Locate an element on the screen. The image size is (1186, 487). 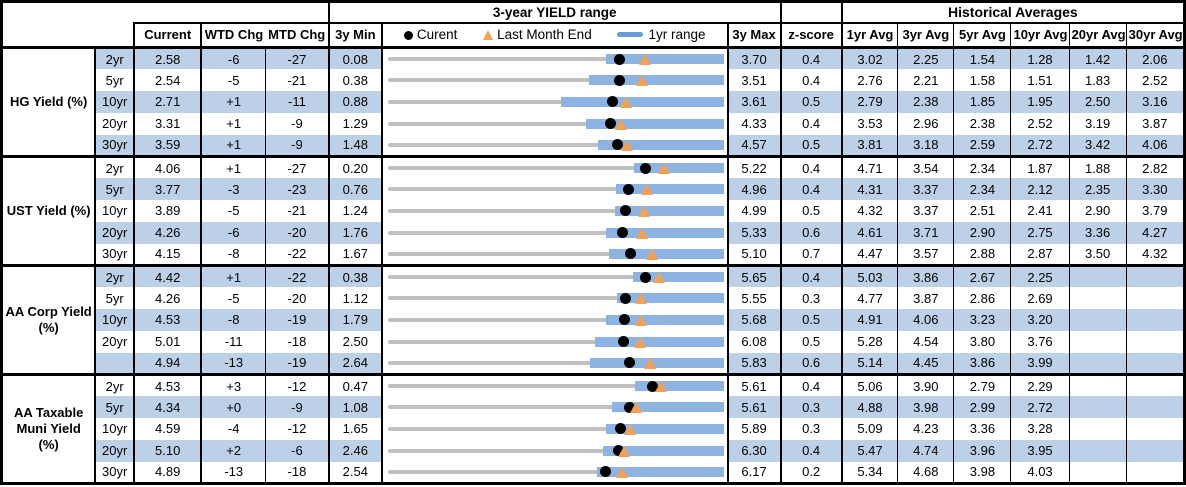
tenor-cell: 5yr is located at coordinates (115, 407).